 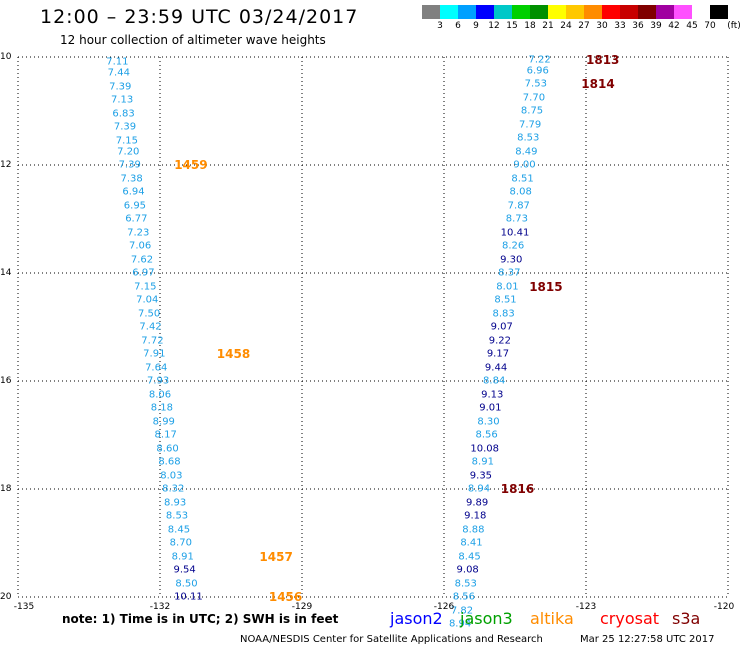 I want to click on wave-height-value: 8.45, so click(x=469, y=556).